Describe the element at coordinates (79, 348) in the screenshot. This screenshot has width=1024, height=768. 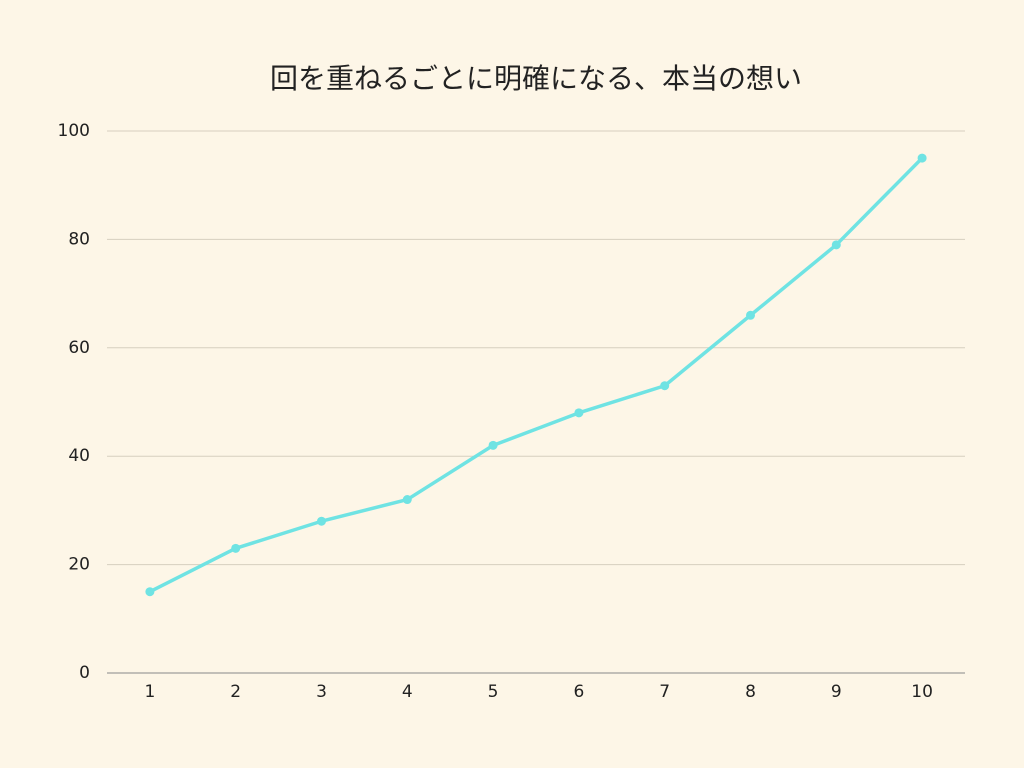
I see `y-tick-label: 60` at that location.